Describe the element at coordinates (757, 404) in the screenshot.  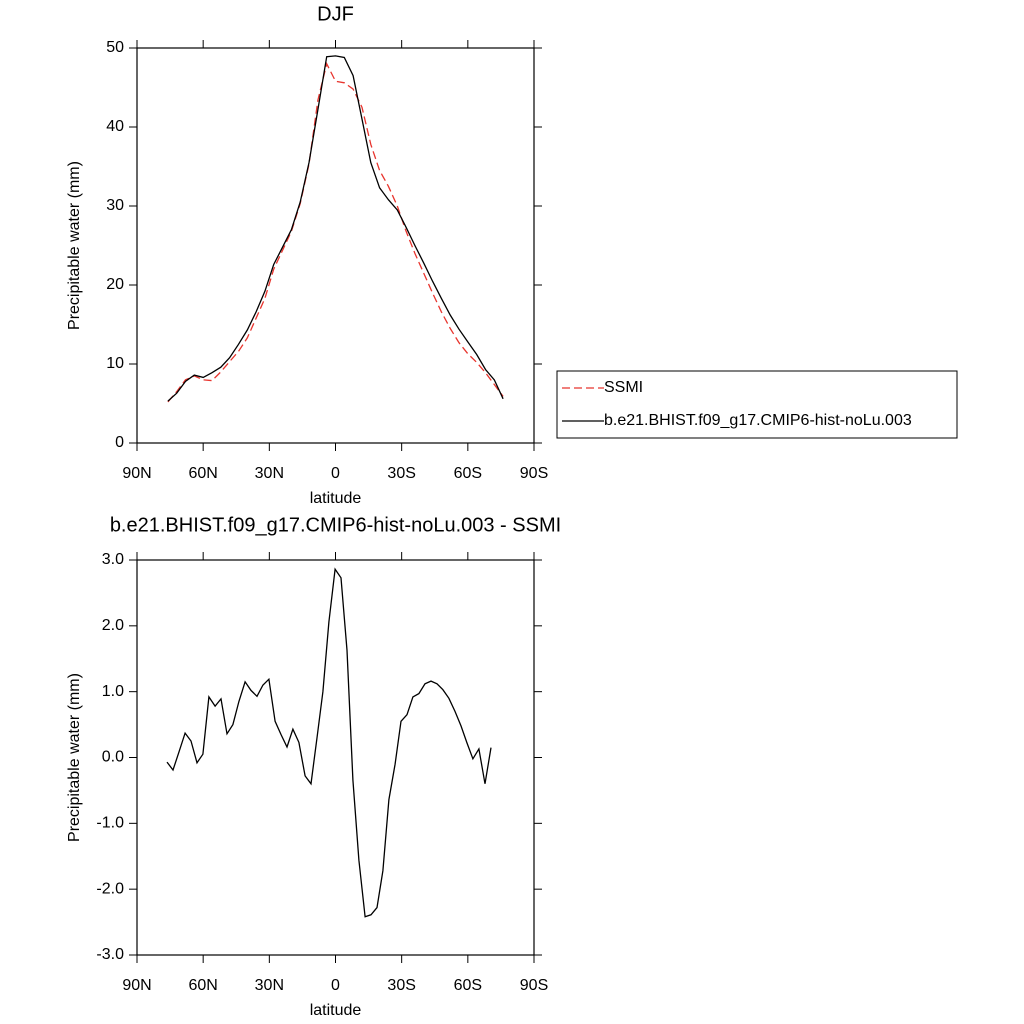
I see `legend-box` at that location.